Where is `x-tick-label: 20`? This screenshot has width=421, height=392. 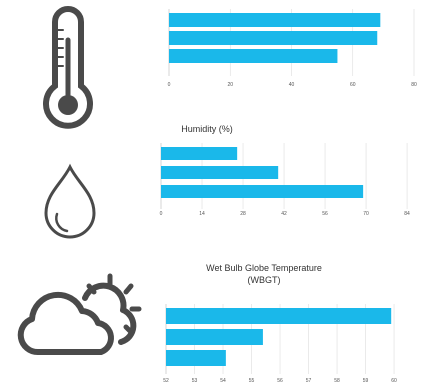
x-tick-label: 20 is located at coordinates (230, 85).